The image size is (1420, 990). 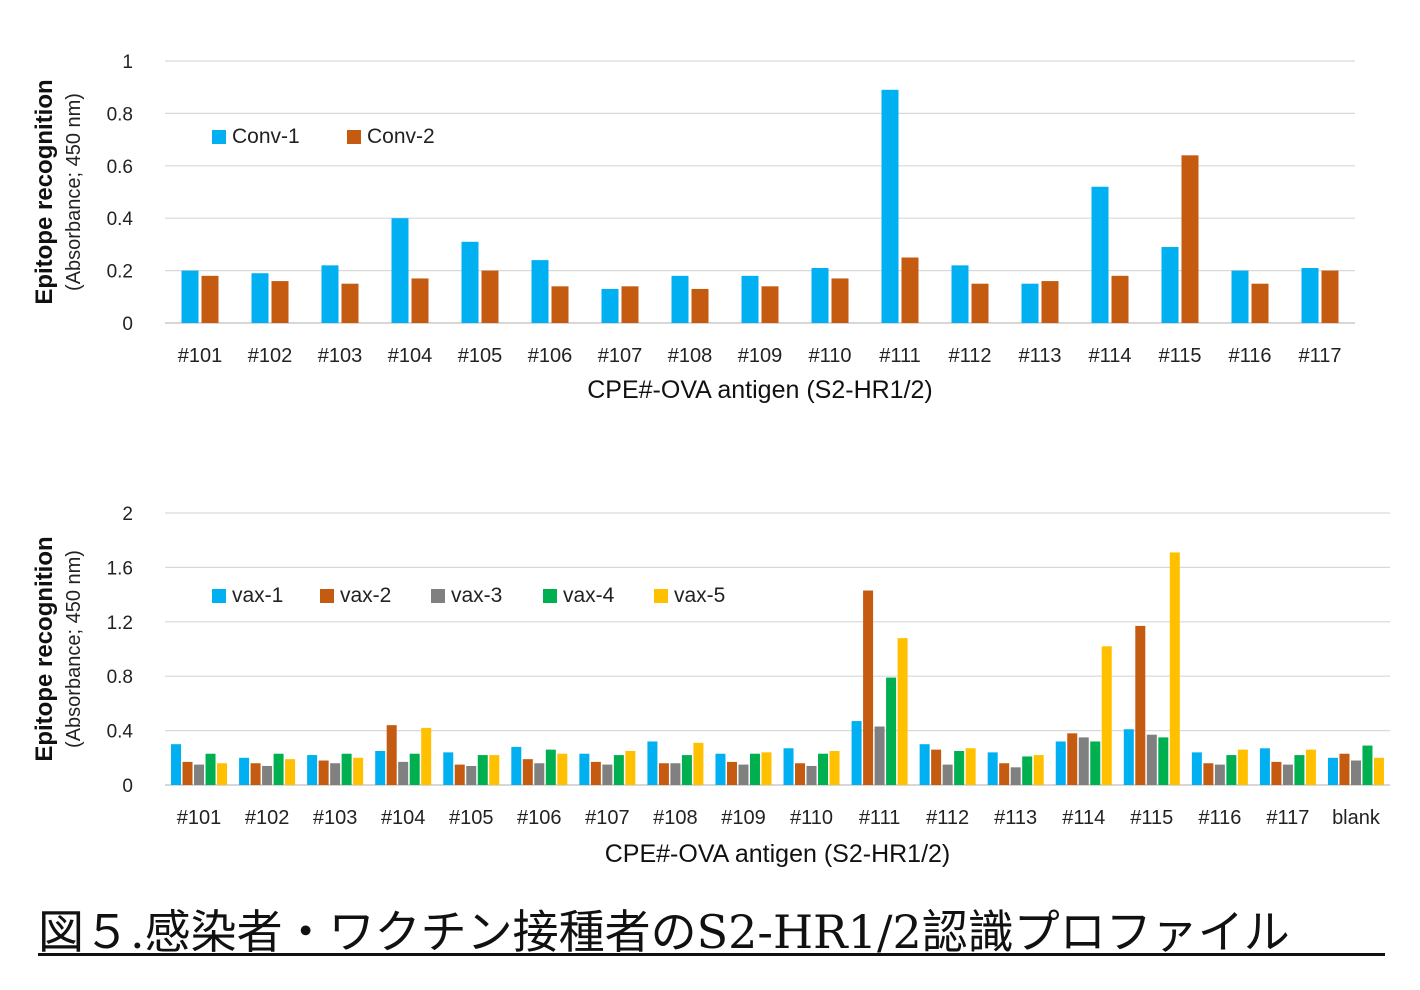 What do you see at coordinates (800, 774) in the screenshot?
I see `bar-vax-2-#110` at bounding box center [800, 774].